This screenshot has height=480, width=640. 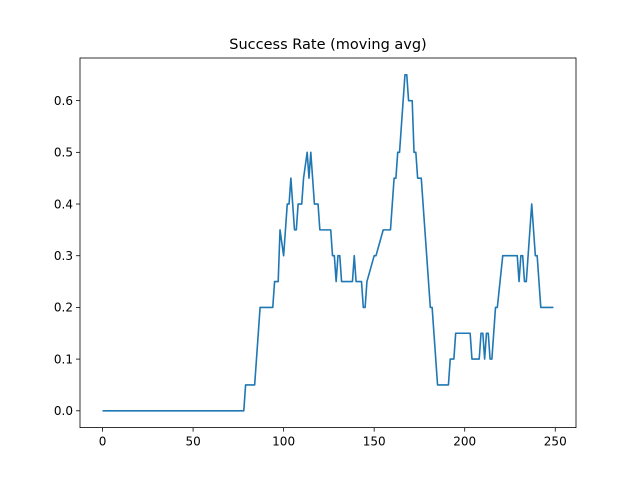 What do you see at coordinates (63, 204) in the screenshot?
I see `y-tick-label: 0.4` at bounding box center [63, 204].